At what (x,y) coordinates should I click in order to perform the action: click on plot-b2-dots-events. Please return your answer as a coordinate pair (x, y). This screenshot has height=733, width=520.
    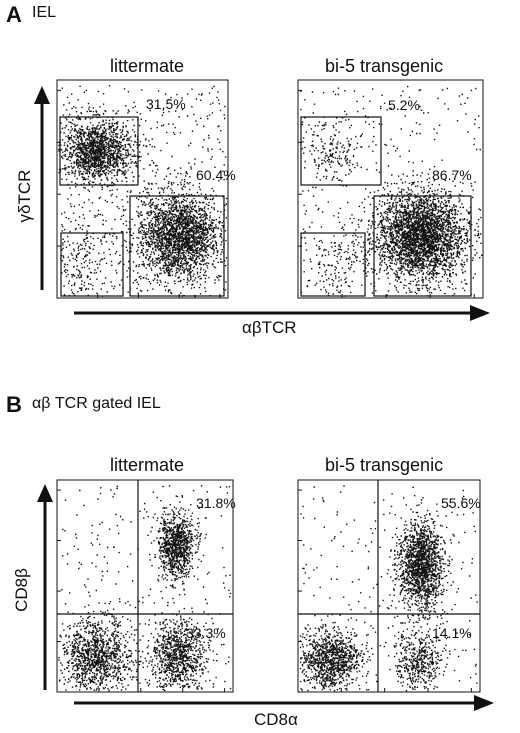
    Looking at the image, I should click on (388, 588).